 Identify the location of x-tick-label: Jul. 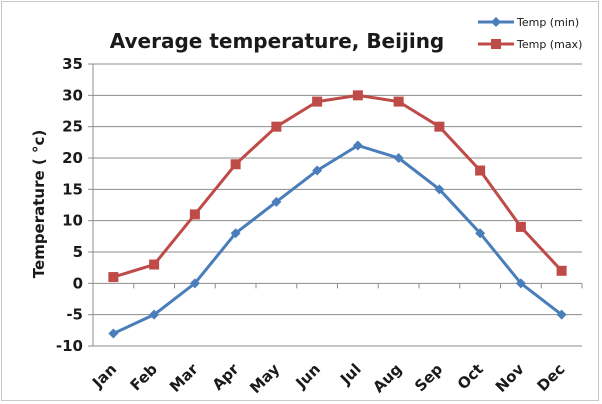
(350, 374).